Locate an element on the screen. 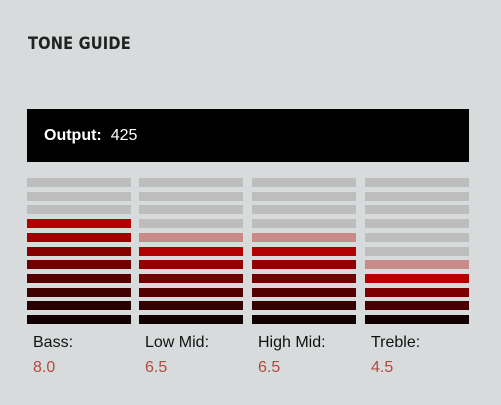  treble-meter is located at coordinates (417, 251).